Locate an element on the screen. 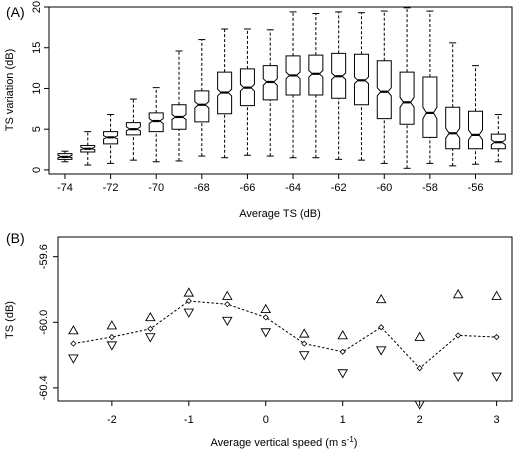 This screenshot has height=455, width=520. y-tick-label: 0 is located at coordinates (37, 170).